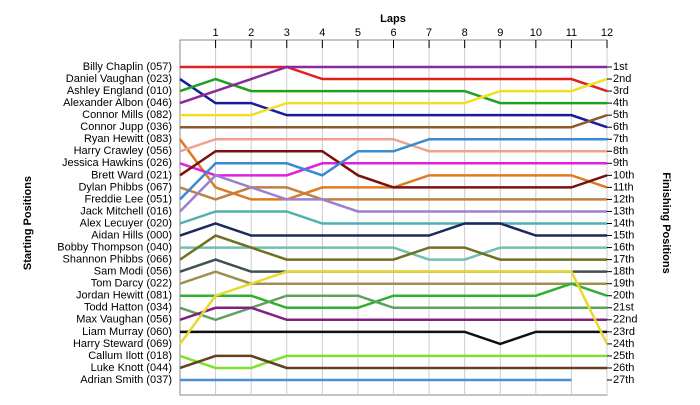 The height and width of the screenshot is (405, 700). I want to click on x-tick-label: 5, so click(358, 33).